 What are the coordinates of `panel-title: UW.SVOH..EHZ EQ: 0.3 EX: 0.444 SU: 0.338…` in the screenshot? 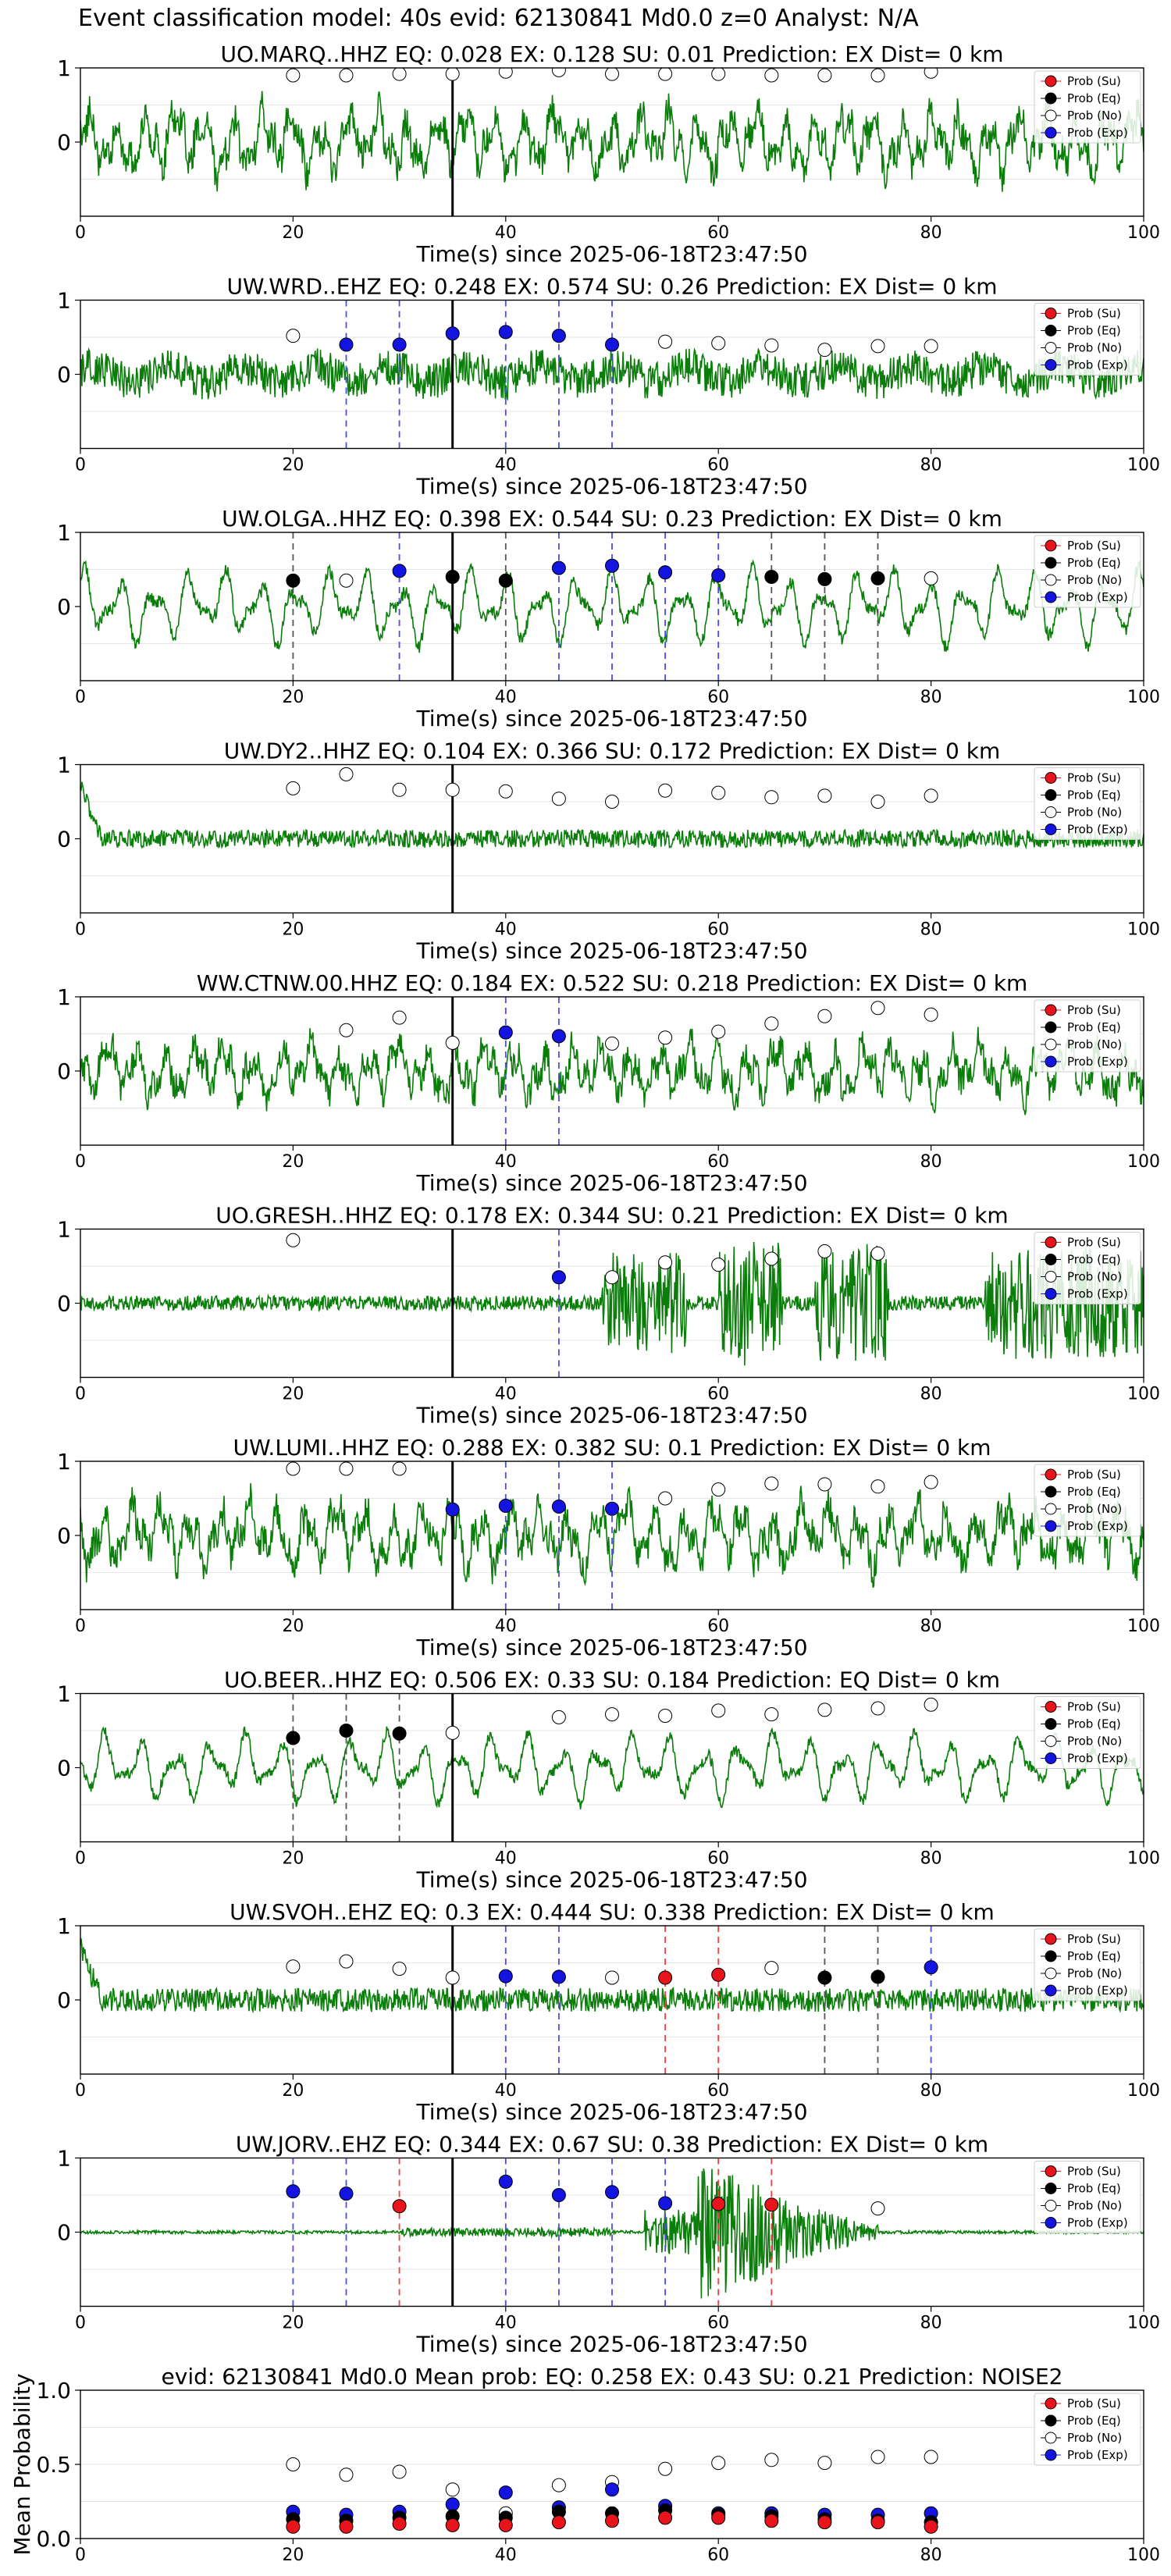 It's located at (612, 1912).